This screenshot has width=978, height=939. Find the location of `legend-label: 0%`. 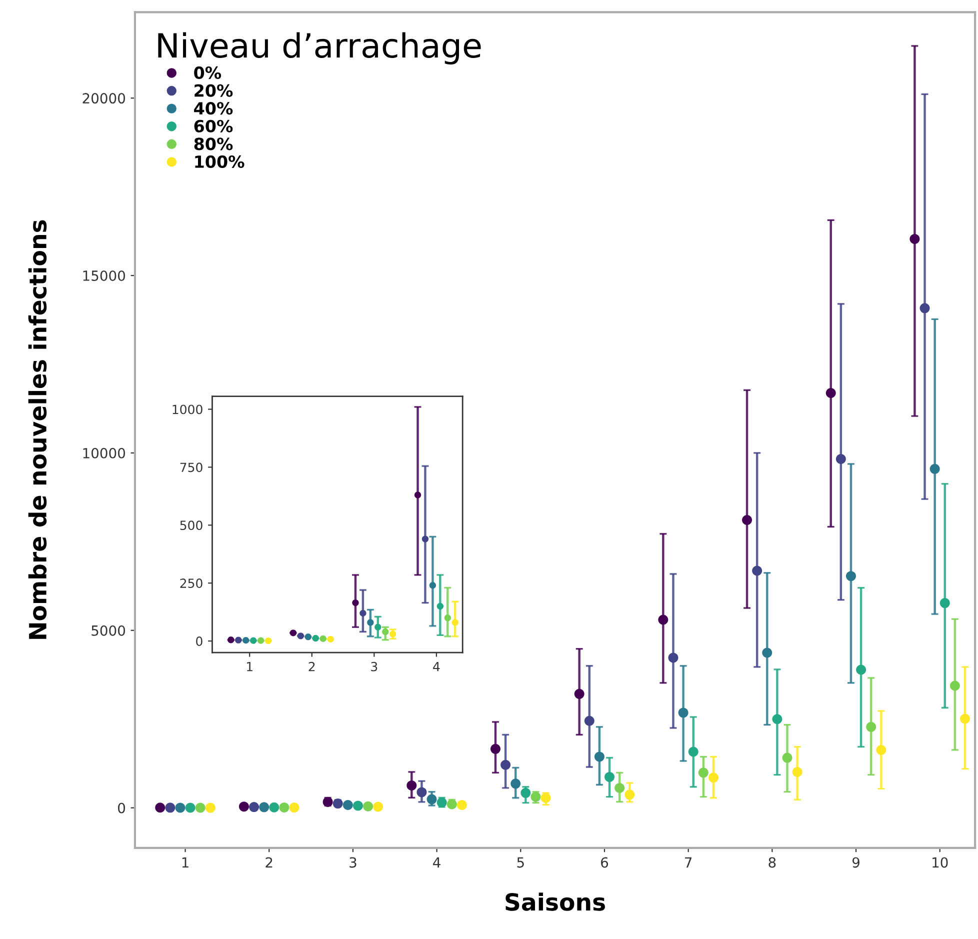

legend-label: 0% is located at coordinates (208, 73).